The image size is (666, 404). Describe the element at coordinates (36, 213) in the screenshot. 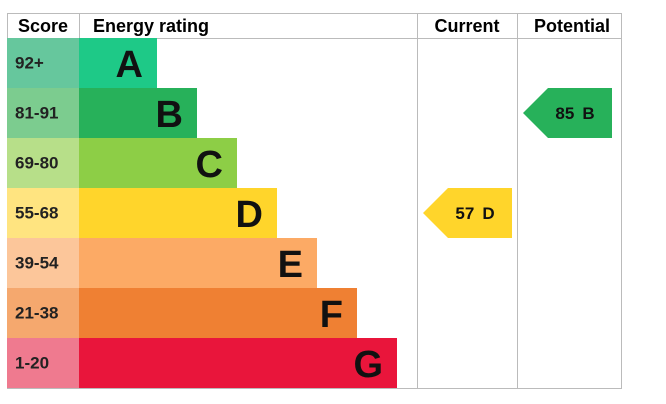

I see `score-label: 55-68` at that location.